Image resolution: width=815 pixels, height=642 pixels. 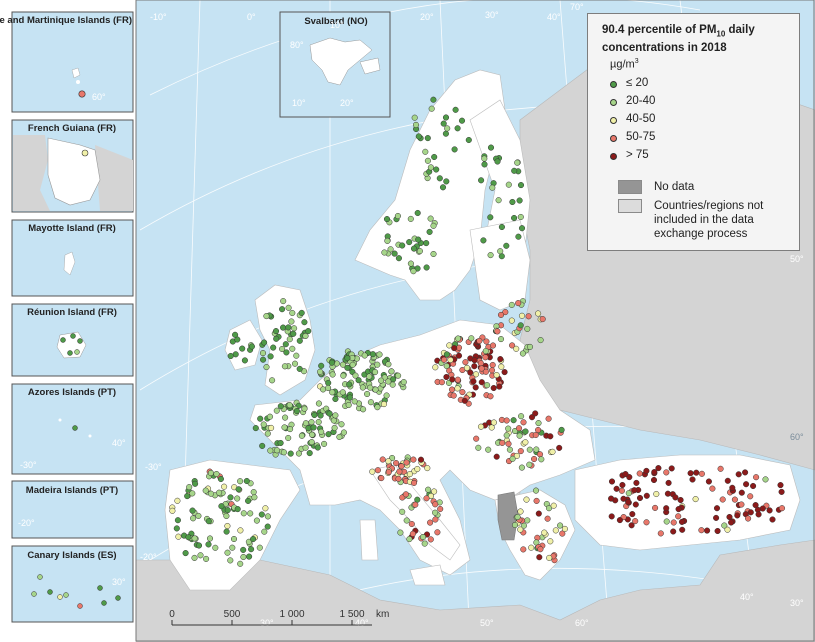 What do you see at coordinates (427, 17) in the screenshot?
I see `grat-main-6: 20°` at bounding box center [427, 17].